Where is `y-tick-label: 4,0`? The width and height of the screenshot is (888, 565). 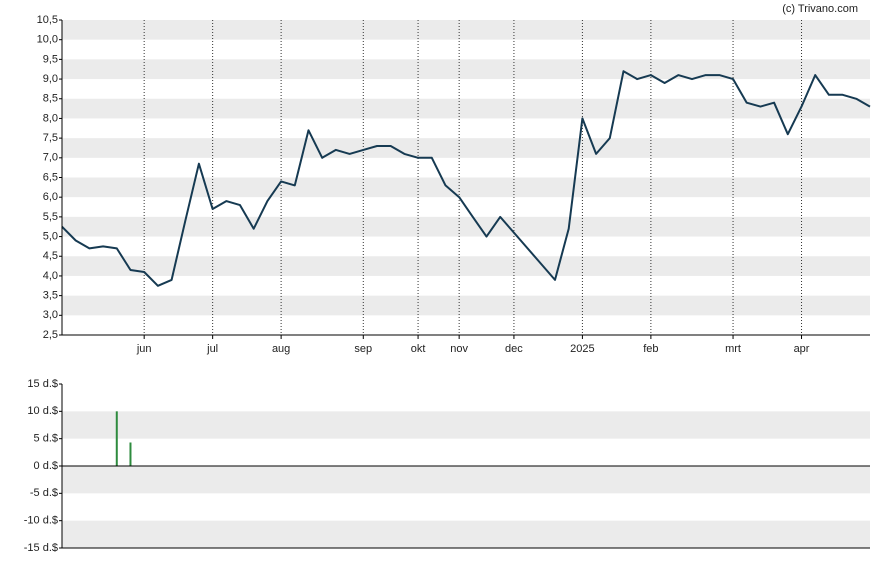 y-tick-label: 4,0 is located at coordinates (50, 276).